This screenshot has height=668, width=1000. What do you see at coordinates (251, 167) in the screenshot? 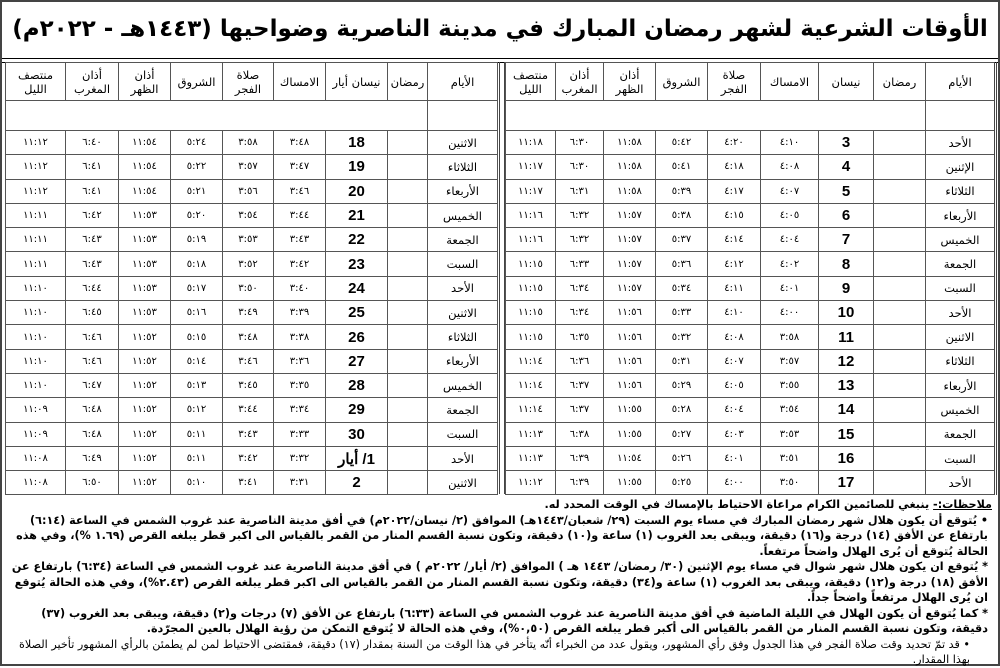
I see `table-row: الثلاثاء 19 ٣:٤٧ ٣:٥٧ ٥:٢٢ ١١:٥٤ ٦:٤١ ١١:١٢` at bounding box center [251, 167].